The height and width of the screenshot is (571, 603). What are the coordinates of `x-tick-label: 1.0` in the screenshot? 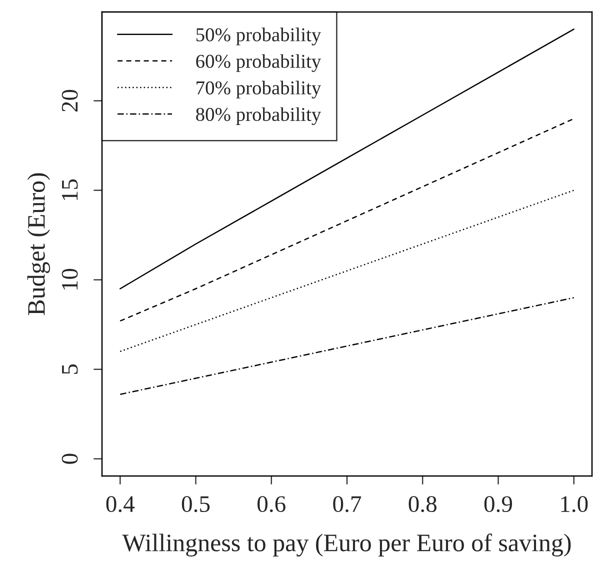 It's located at (574, 504).